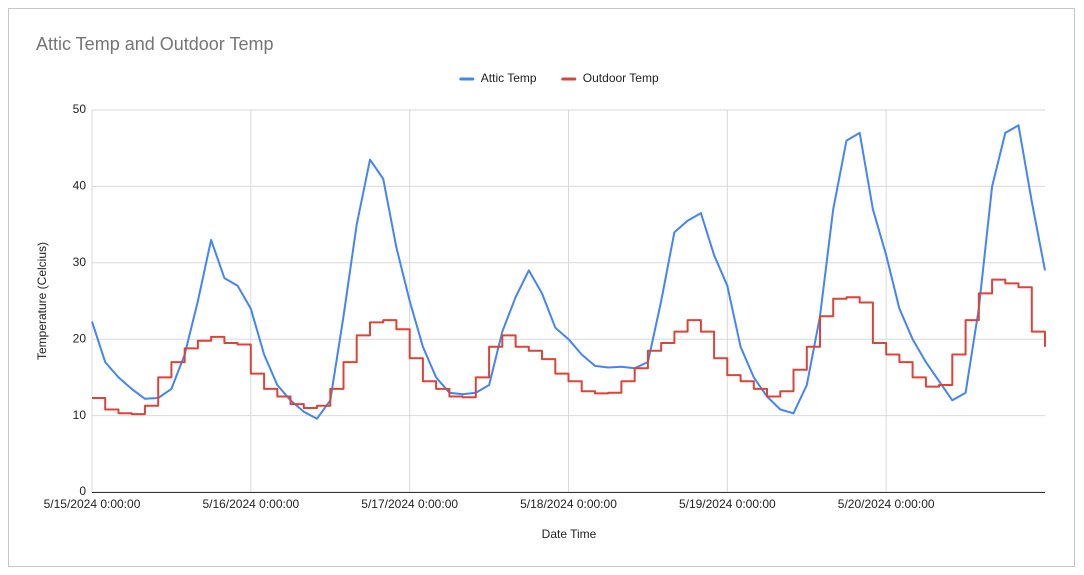 The width and height of the screenshot is (1084, 575). I want to click on y-axis-label: Temperature (Celcius), so click(42, 301).